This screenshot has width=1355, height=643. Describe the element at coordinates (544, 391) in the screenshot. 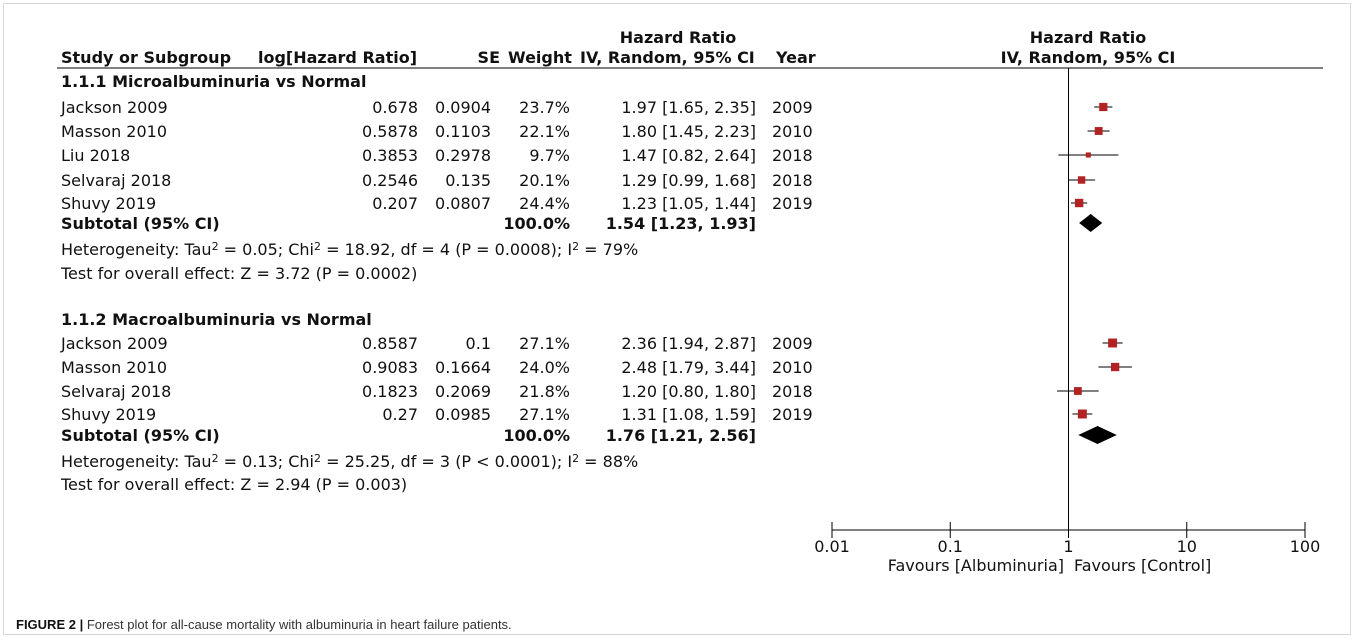

I see `study-weight: 21.8%` at that location.